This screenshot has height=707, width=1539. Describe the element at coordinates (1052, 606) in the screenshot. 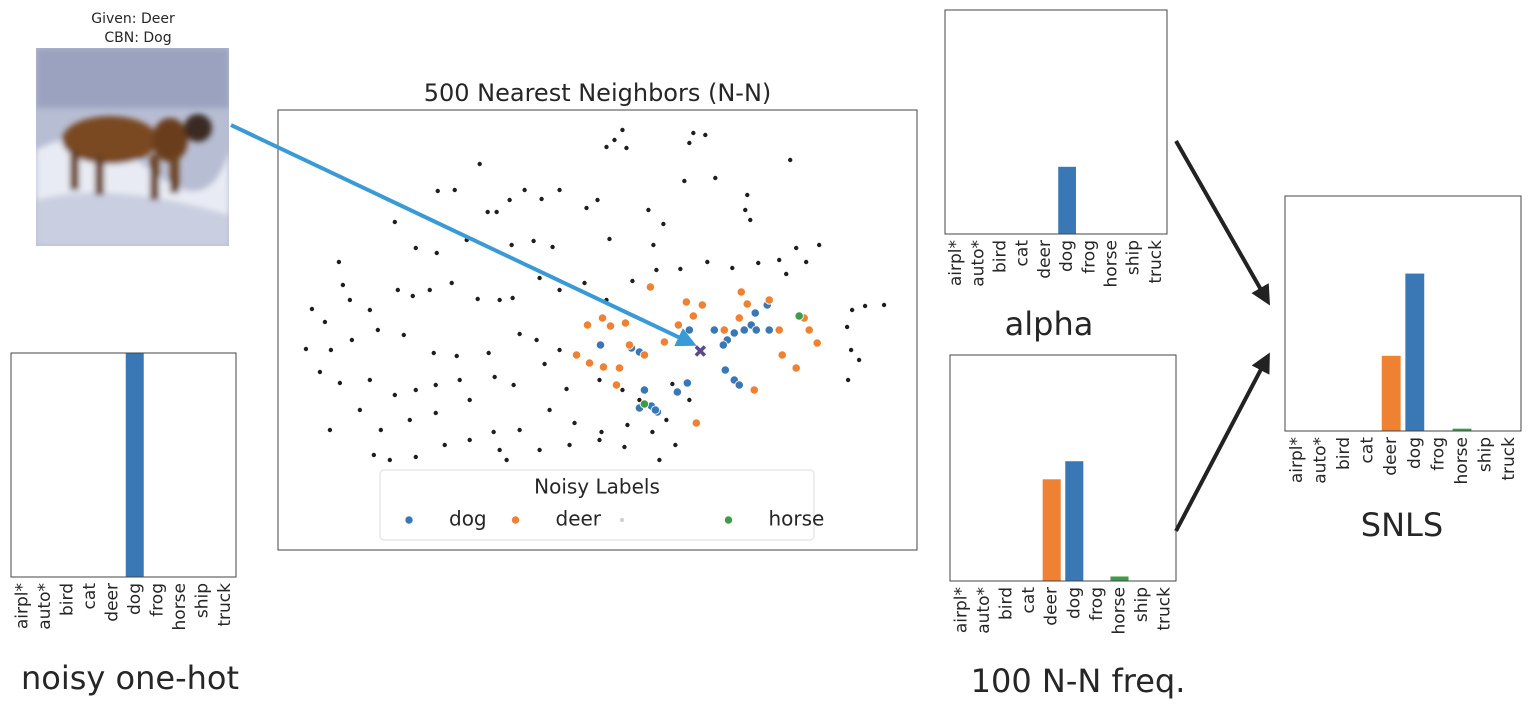

I see `x-tick-label: deer` at that location.